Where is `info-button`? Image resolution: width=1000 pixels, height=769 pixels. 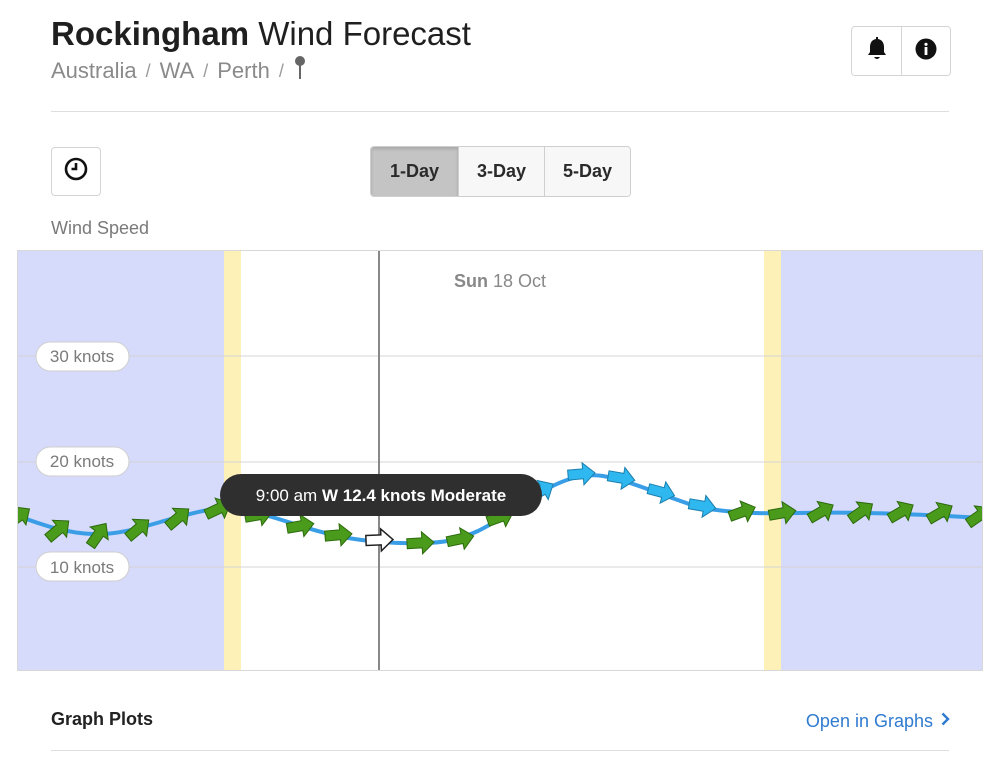 info-button is located at coordinates (925, 51).